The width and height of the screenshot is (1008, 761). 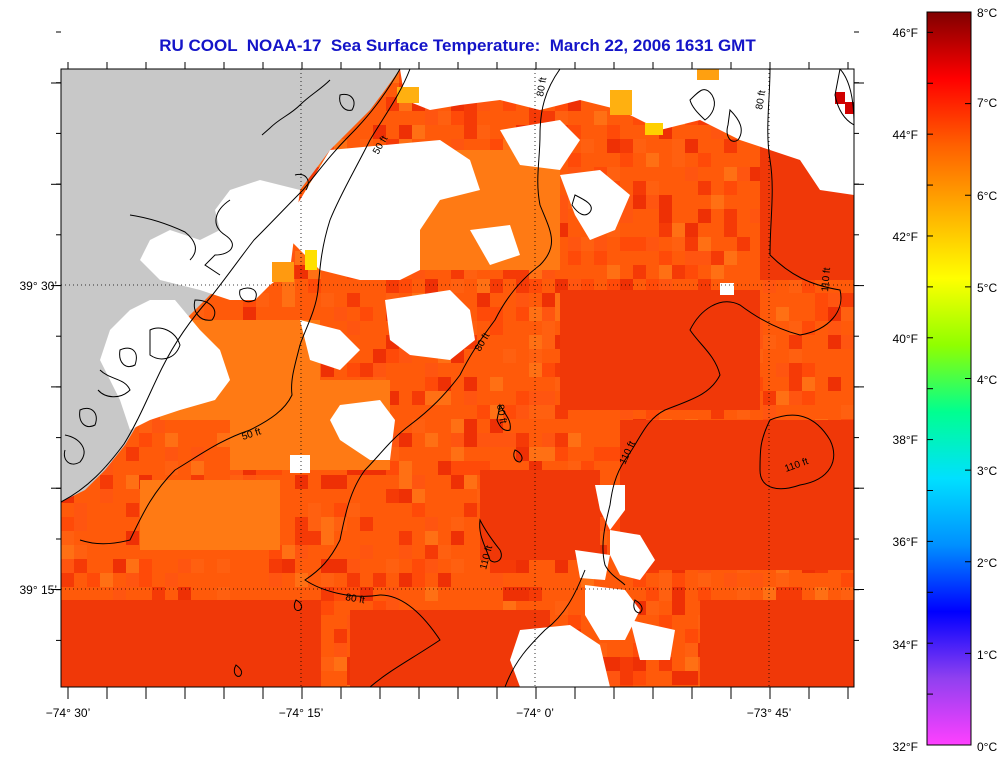 What do you see at coordinates (826, 279) in the screenshot?
I see `contour-label: 110 ft` at bounding box center [826, 279].